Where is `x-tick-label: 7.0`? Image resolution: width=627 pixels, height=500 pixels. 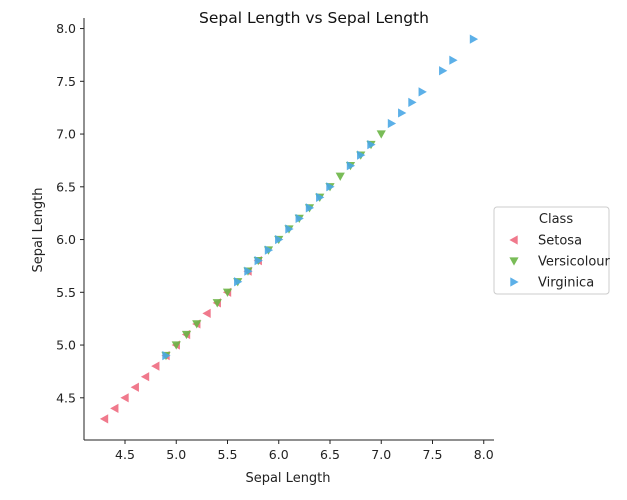 x-tick-label: 7.0 is located at coordinates (381, 454).